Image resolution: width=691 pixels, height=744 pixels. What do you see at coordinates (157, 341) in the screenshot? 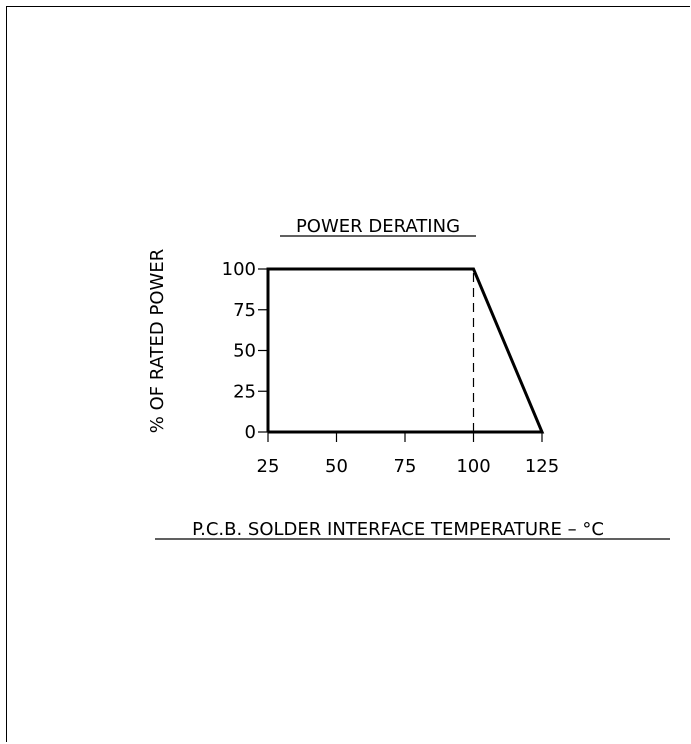
I see `y-axis-label: % OF RATED POWER` at bounding box center [157, 341].